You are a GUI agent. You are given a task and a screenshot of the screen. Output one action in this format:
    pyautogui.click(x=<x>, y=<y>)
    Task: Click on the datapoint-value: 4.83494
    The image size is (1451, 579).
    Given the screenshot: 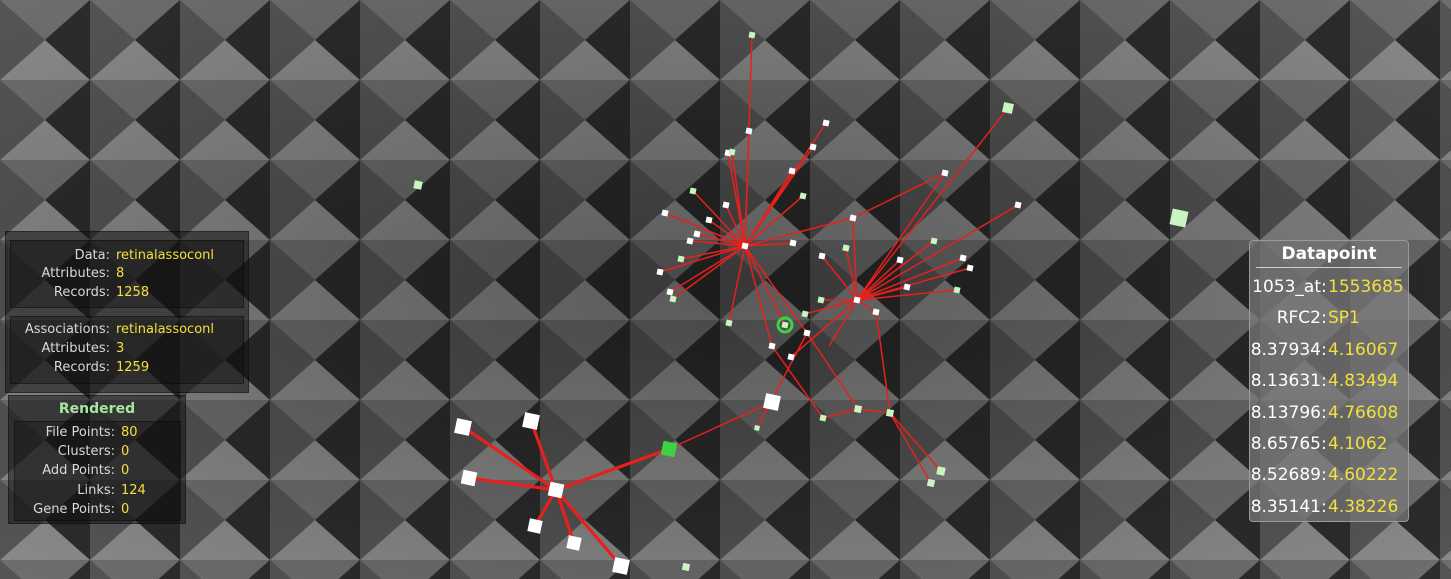 What is the action you would take?
    pyautogui.click(x=1363, y=381)
    